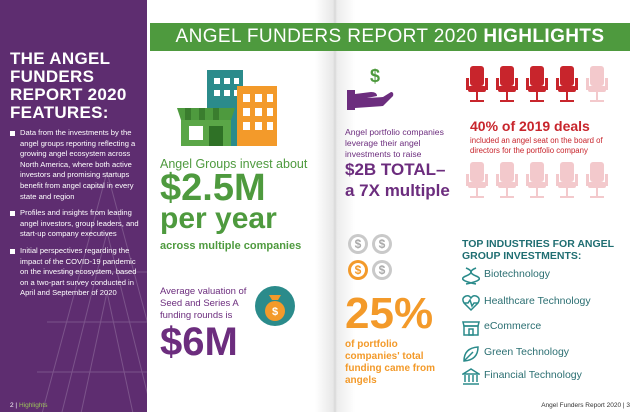 The image size is (640, 412). What do you see at coordinates (471, 328) in the screenshot?
I see `storefront-icon` at bounding box center [471, 328].